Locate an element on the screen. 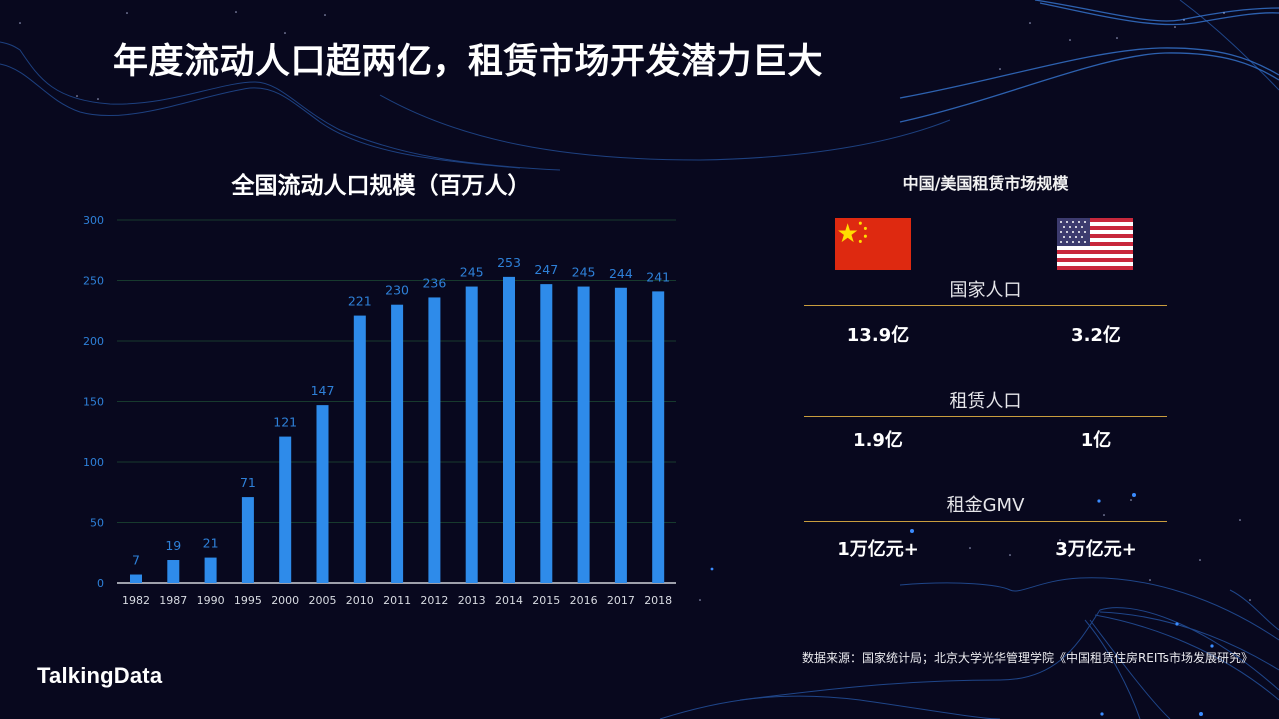 The image size is (1279, 719). y-axis-tick-label: 150 is located at coordinates (93, 402).